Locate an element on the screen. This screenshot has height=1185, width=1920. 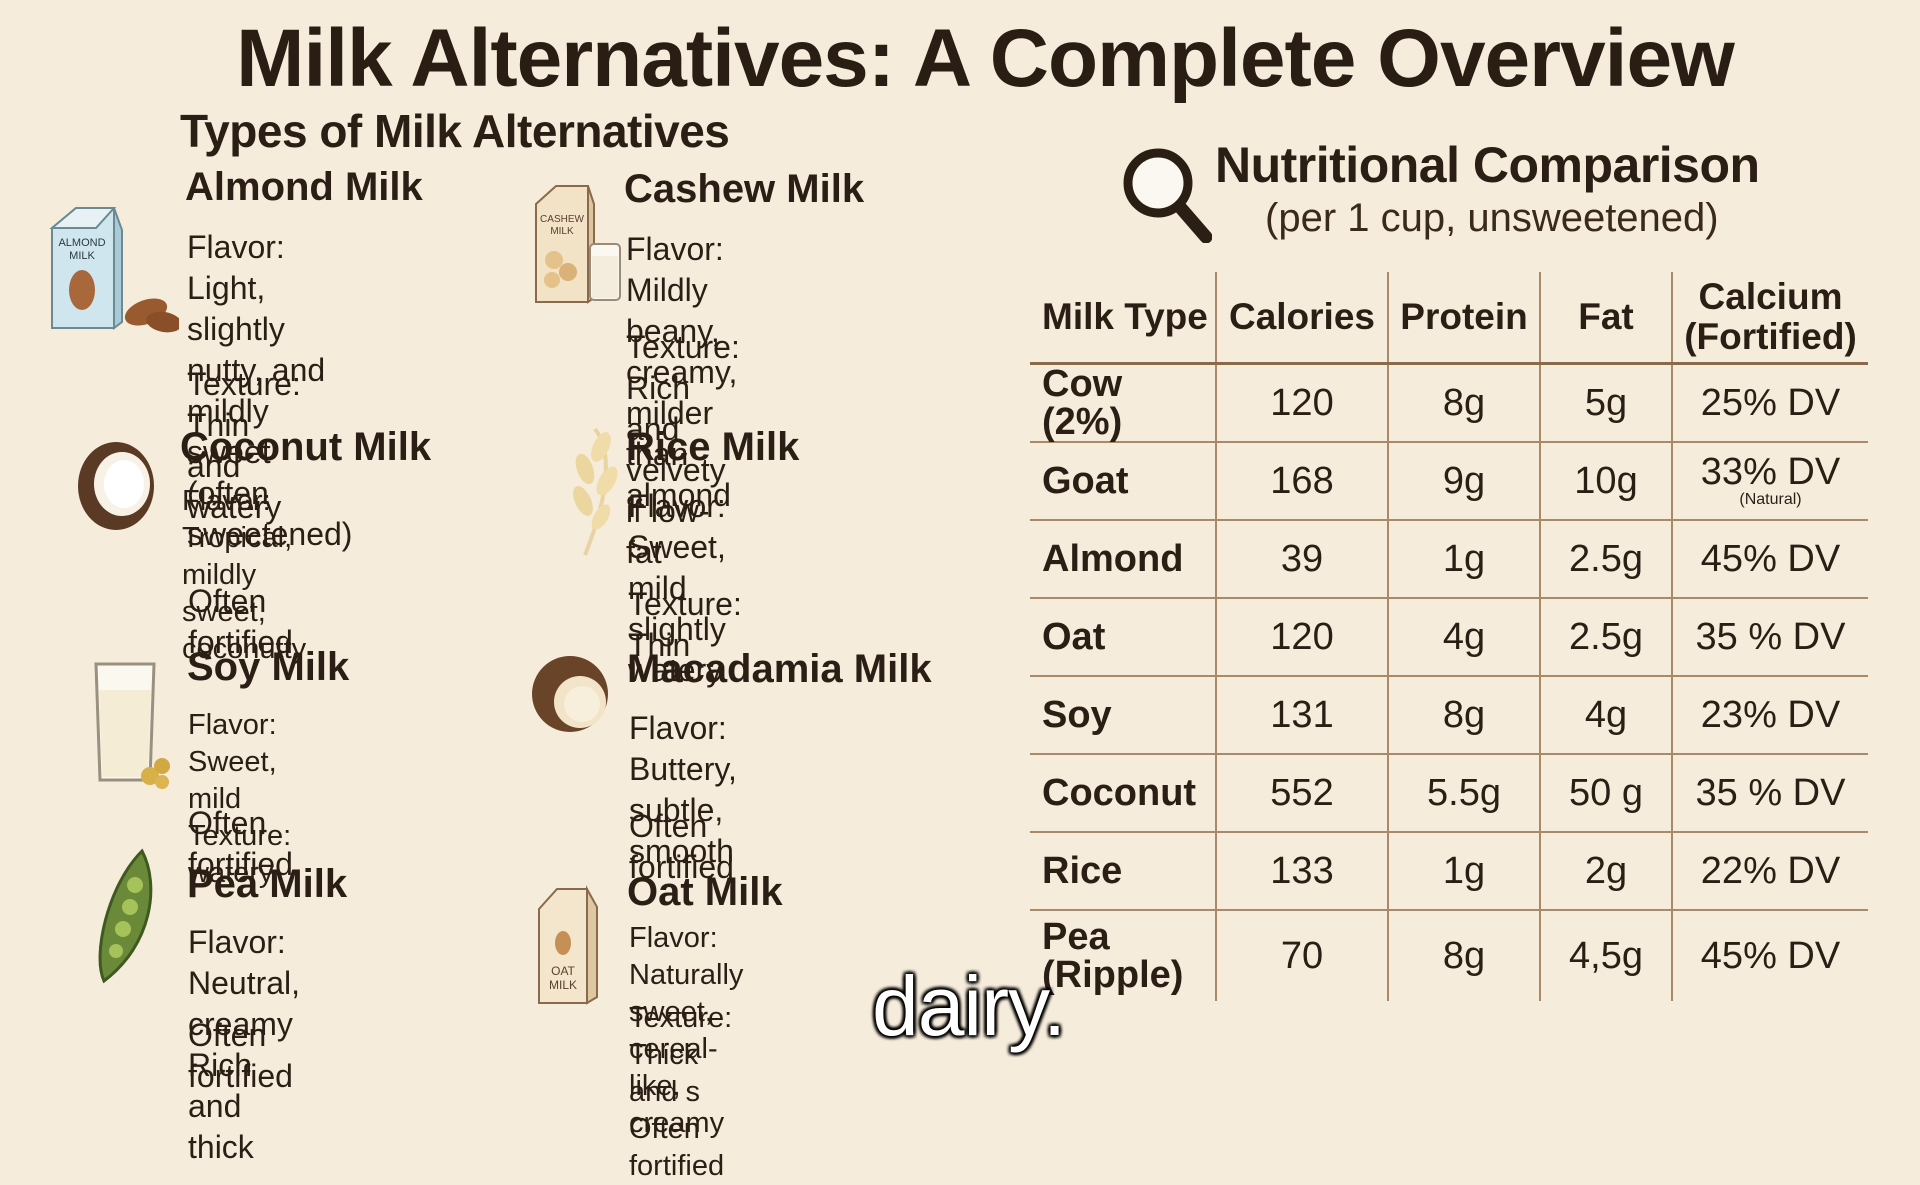
card-pea-milk-fortified: Often fortified is located at coordinates (240, 1055).